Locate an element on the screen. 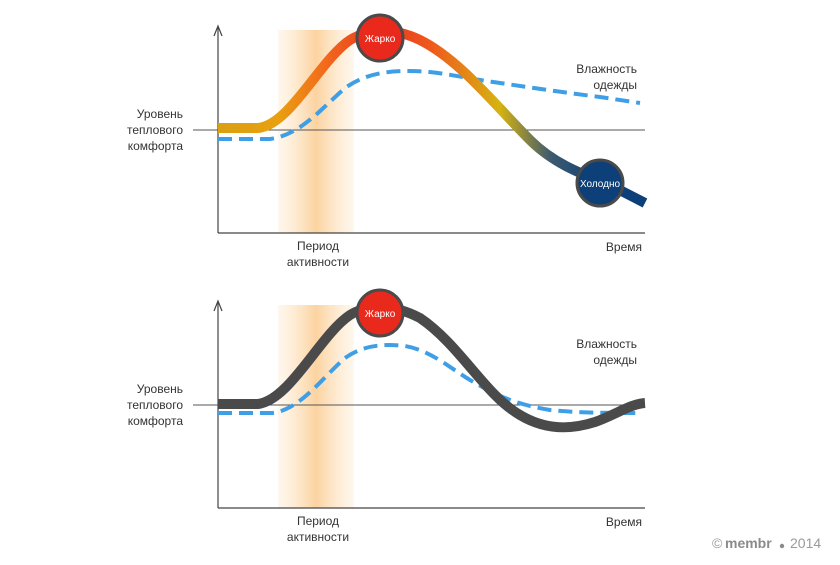 Image resolution: width=840 pixels, height=565 pixels. top-y-label-line2: теплового is located at coordinates (155, 130).